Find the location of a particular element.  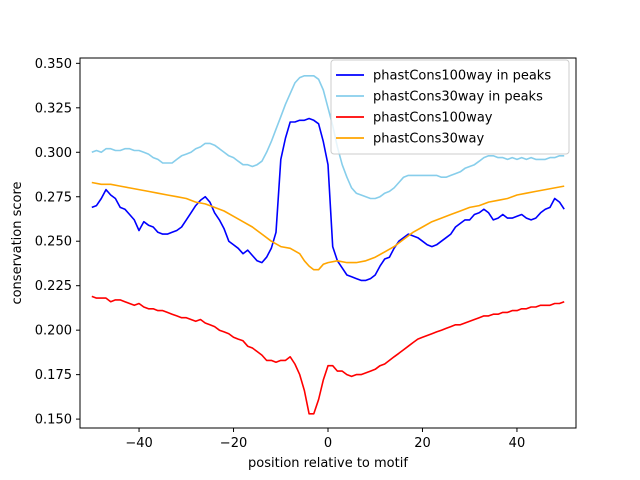

legend-label-3: phastCons30way is located at coordinates (429, 139).